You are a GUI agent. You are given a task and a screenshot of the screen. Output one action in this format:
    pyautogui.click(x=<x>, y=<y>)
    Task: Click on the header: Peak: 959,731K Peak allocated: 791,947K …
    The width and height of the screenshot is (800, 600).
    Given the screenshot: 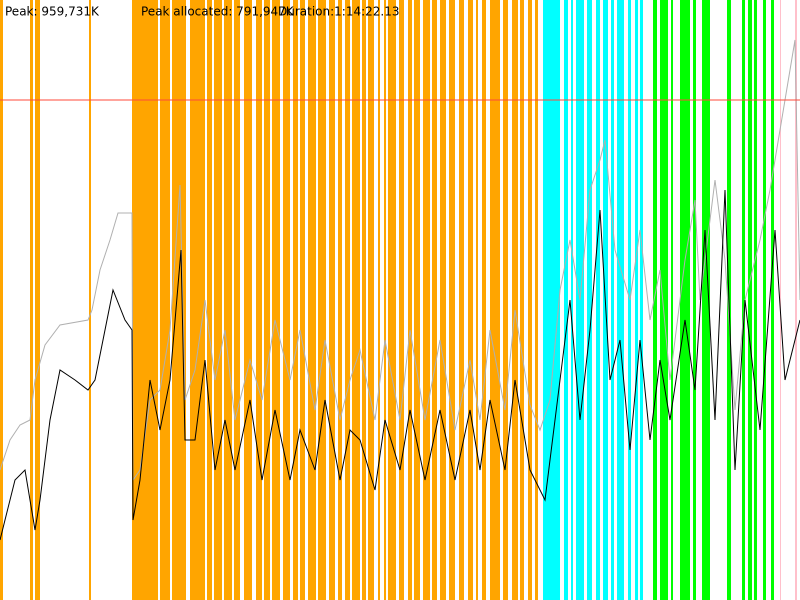 What is the action you would take?
    pyautogui.click(x=202, y=12)
    